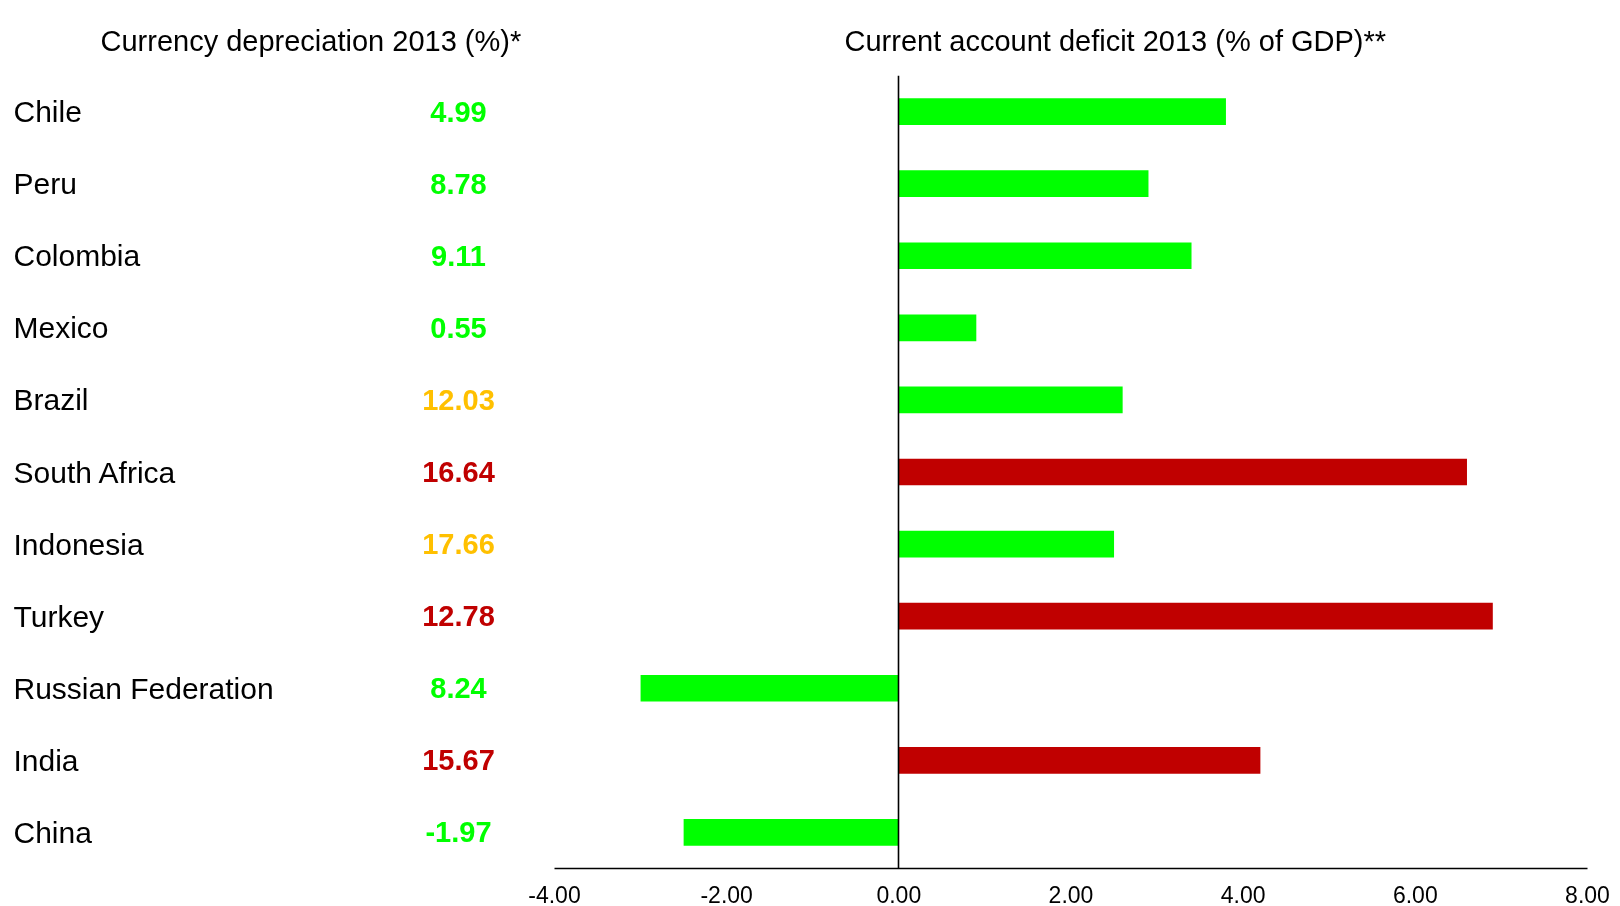  What do you see at coordinates (899, 893) in the screenshot?
I see `x-tick-label: 0.00` at bounding box center [899, 893].